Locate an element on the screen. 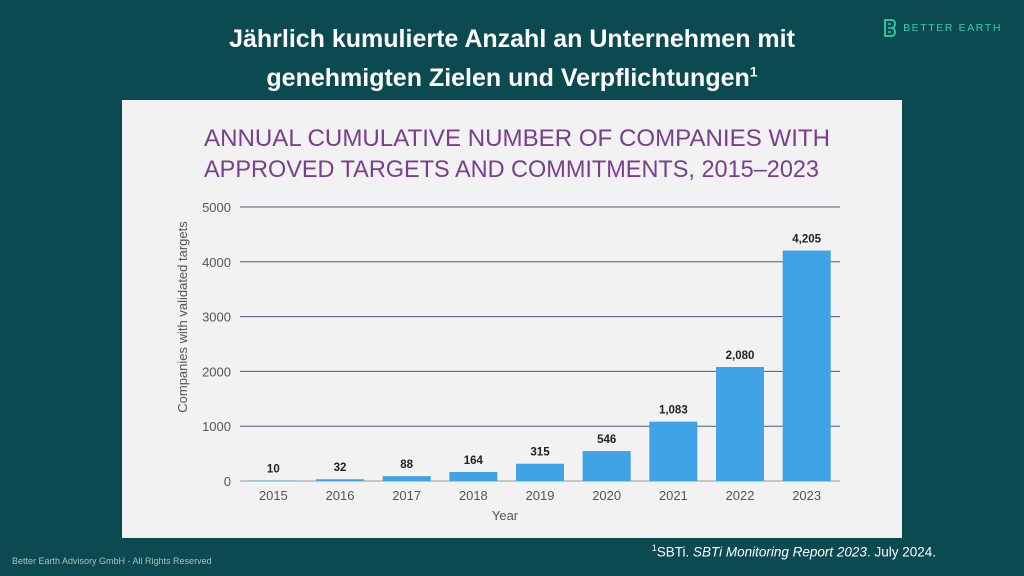 The height and width of the screenshot is (576, 1024). y-tick-label: 5000 is located at coordinates (216, 207).